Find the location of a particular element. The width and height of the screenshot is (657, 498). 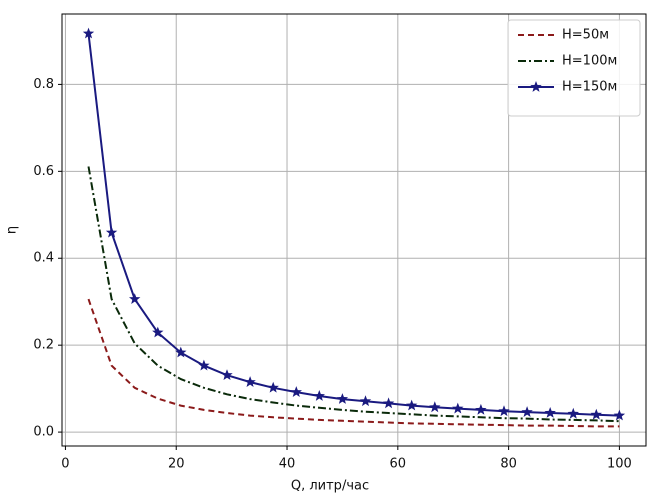

y-tick-label: 0.2 is located at coordinates (43, 345).